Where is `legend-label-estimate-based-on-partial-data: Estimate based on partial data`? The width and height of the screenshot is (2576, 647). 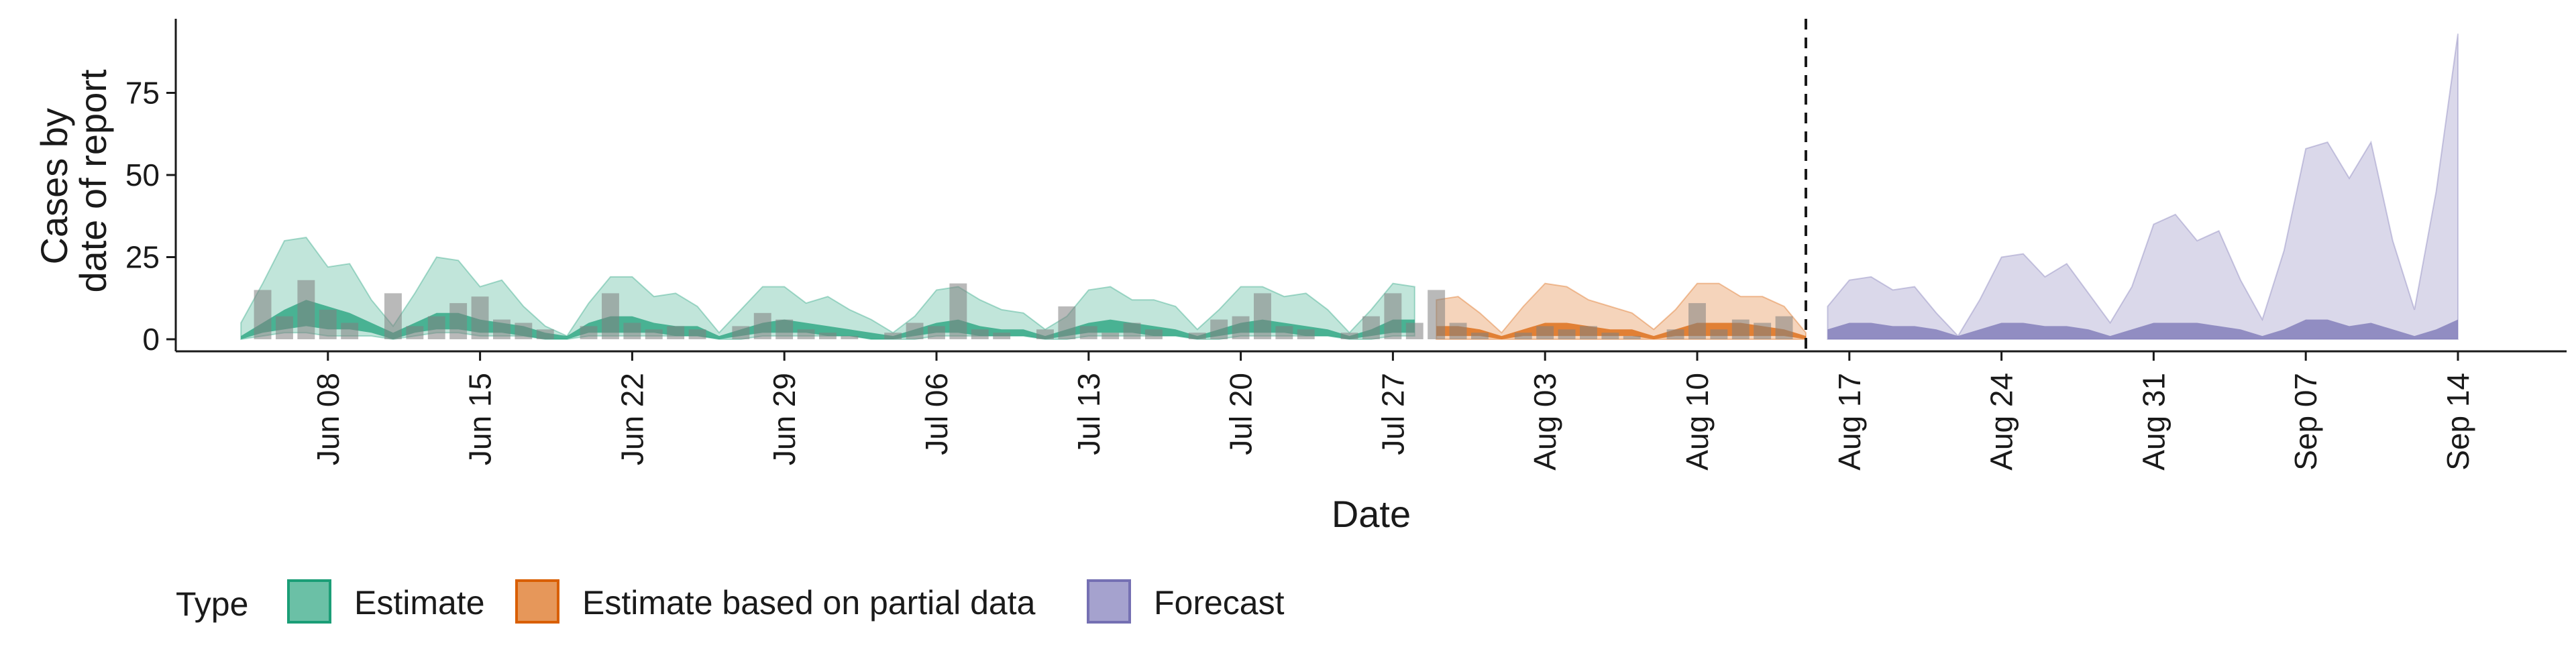 legend-label-estimate-based-on-partial-data: Estimate based on partial data is located at coordinates (809, 603).